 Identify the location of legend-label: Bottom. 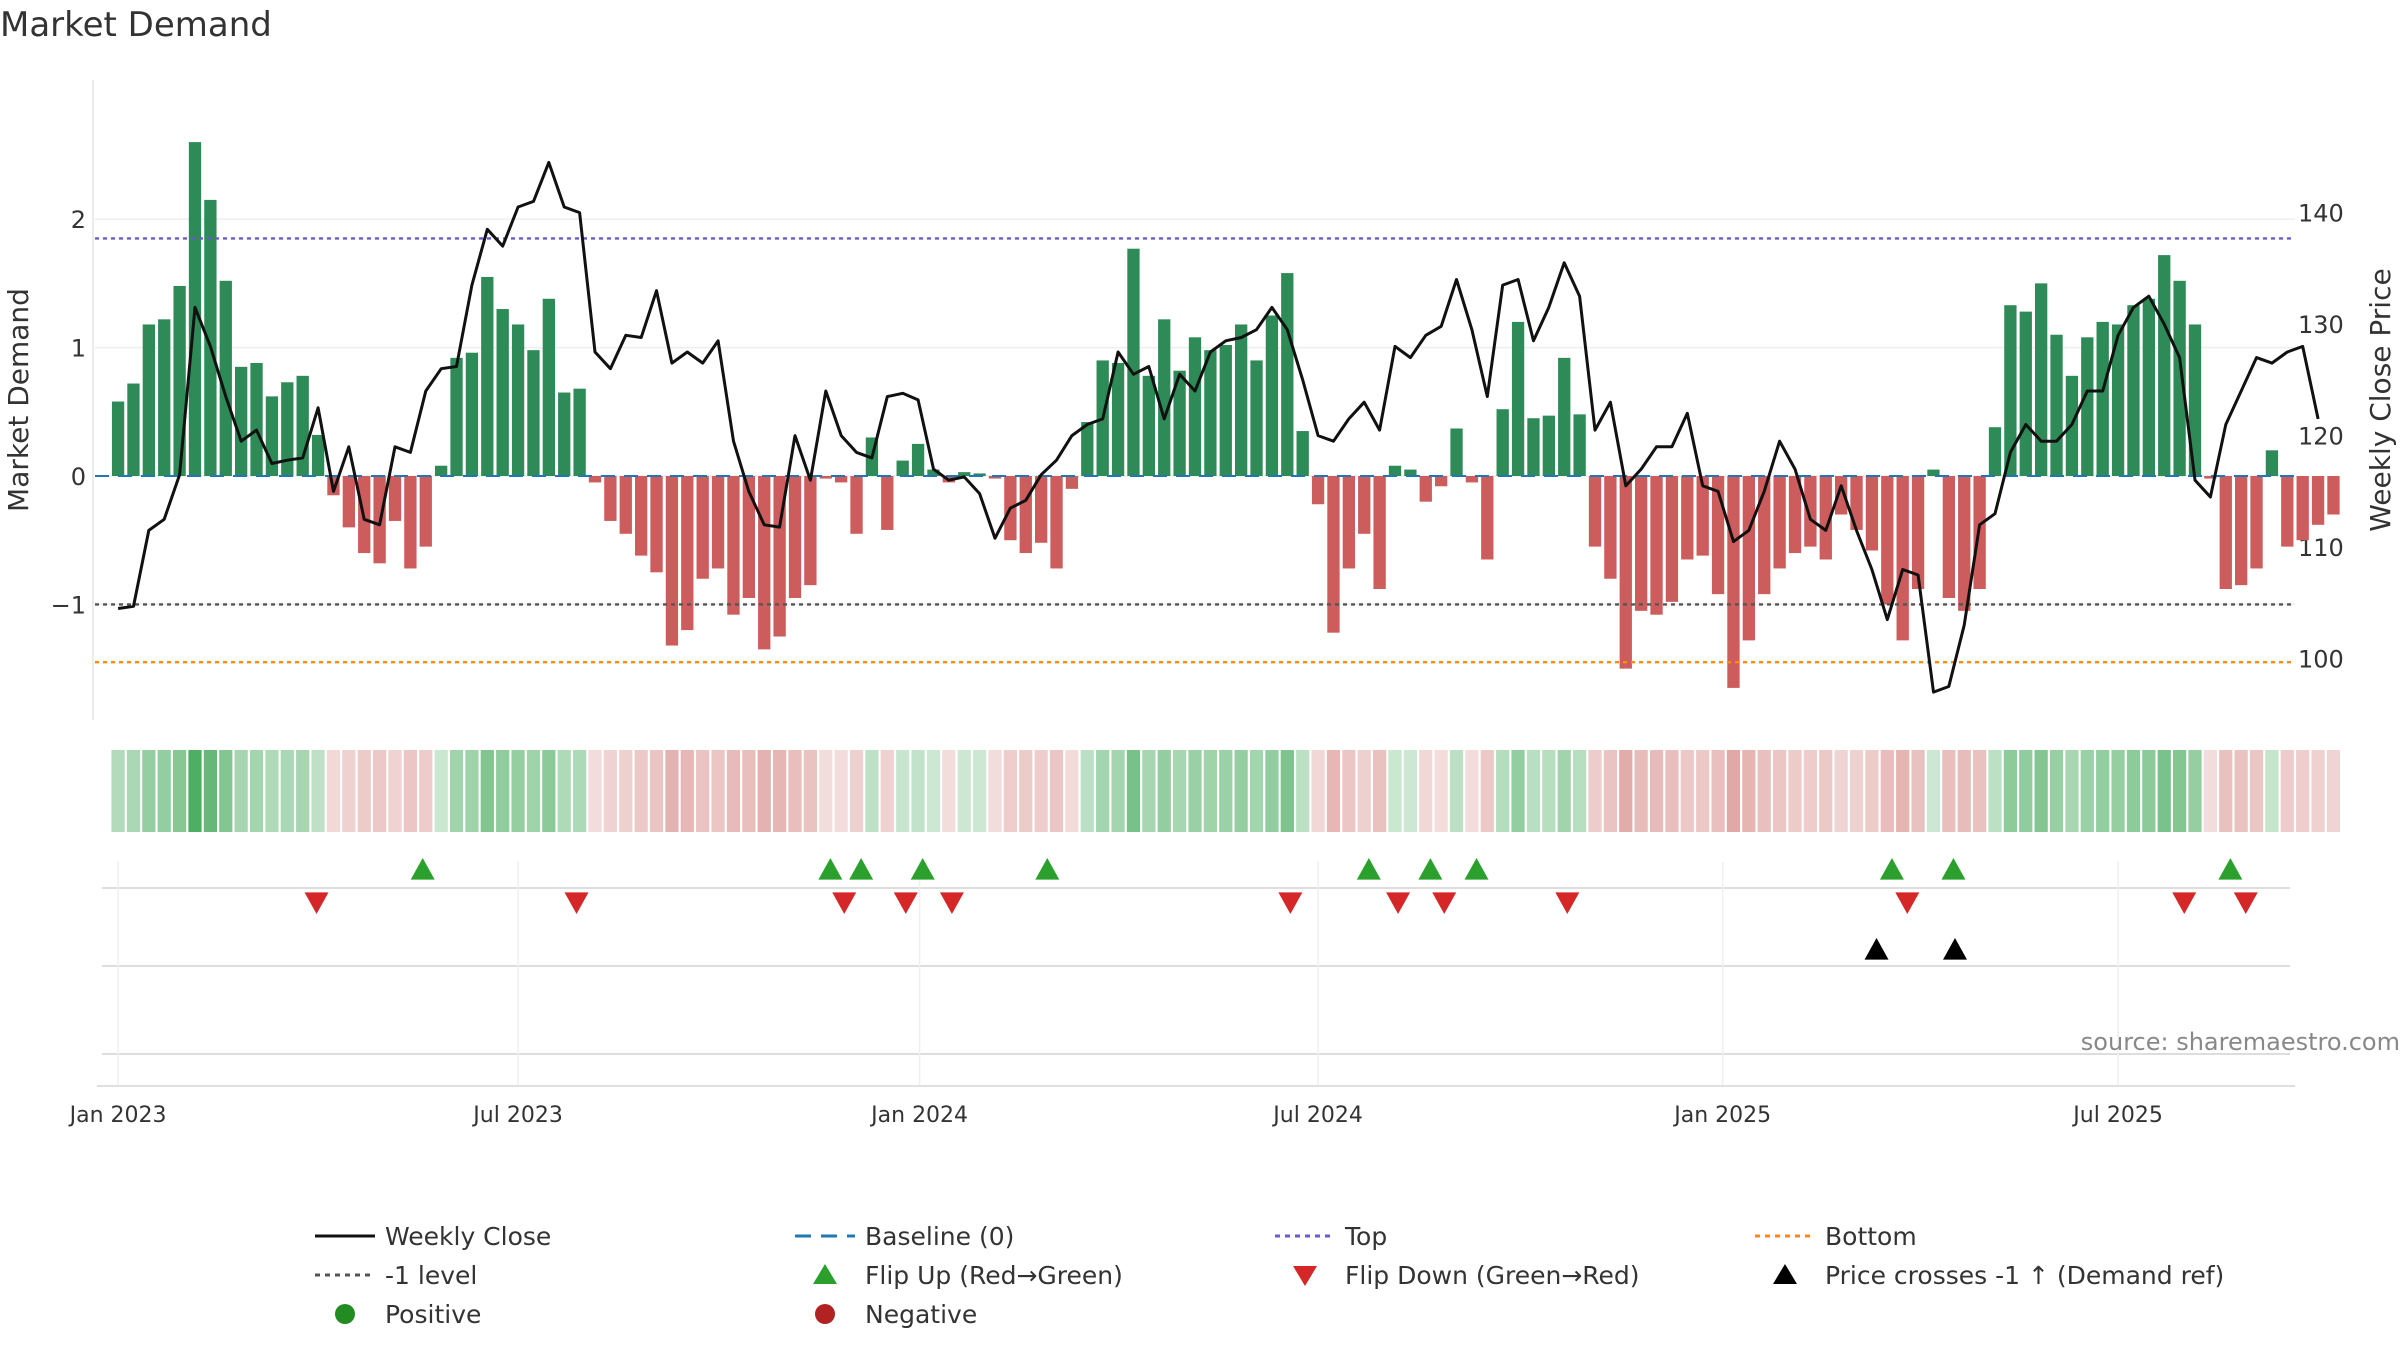
(1871, 1236).